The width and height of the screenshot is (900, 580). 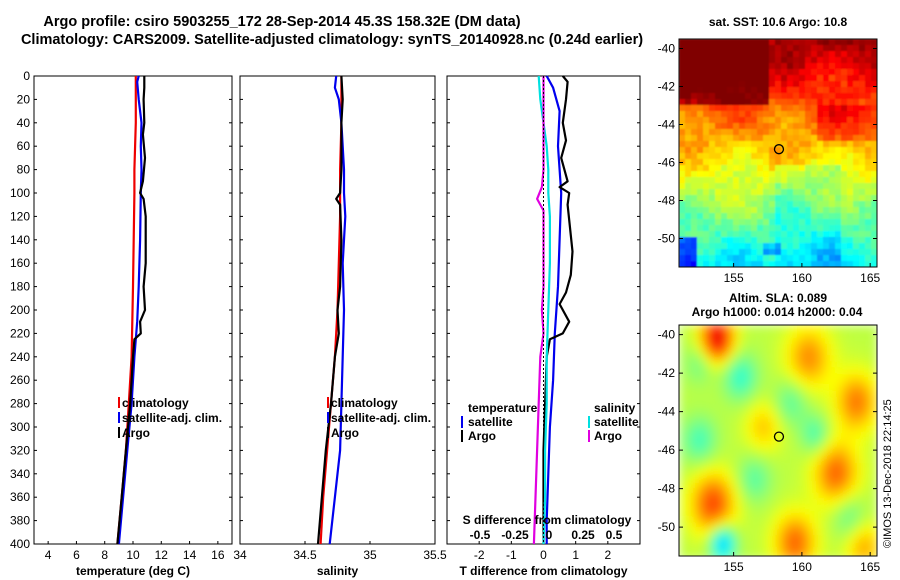 What do you see at coordinates (667, 239) in the screenshot?
I see `lat-tick-label: -50` at bounding box center [667, 239].